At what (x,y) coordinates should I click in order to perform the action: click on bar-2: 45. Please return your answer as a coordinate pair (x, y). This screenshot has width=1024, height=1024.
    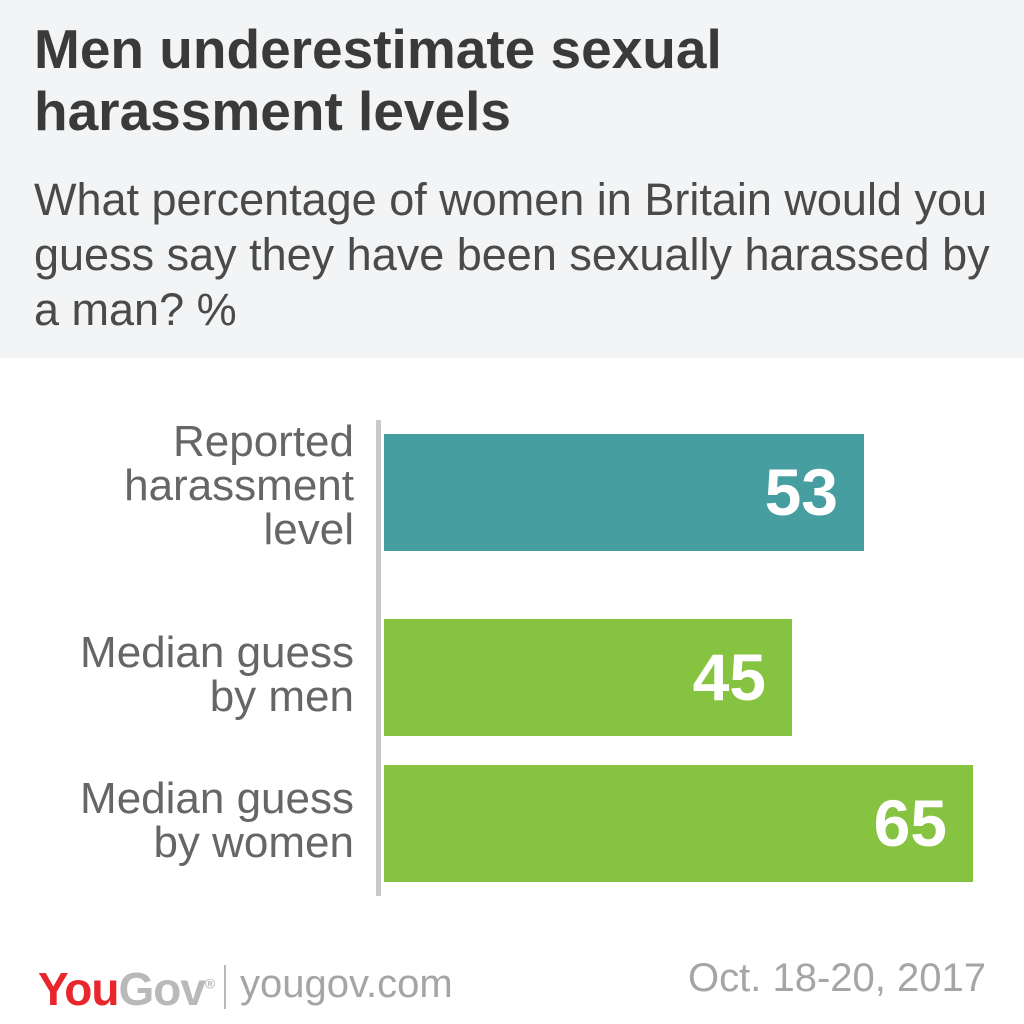
    Looking at the image, I should click on (588, 677).